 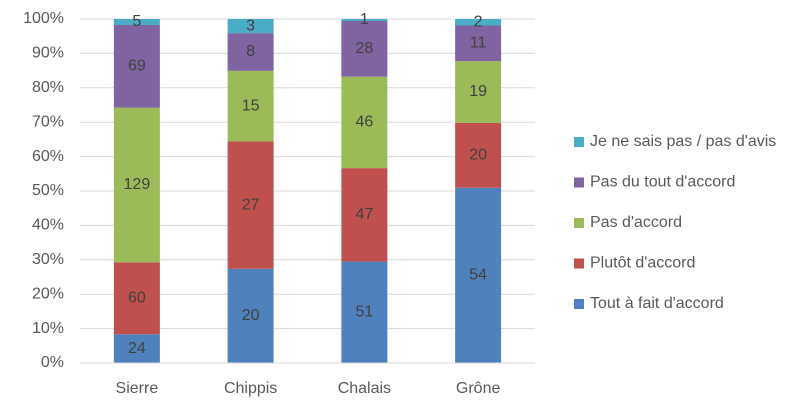 I want to click on y-tick-label: 100%, so click(x=43, y=18).